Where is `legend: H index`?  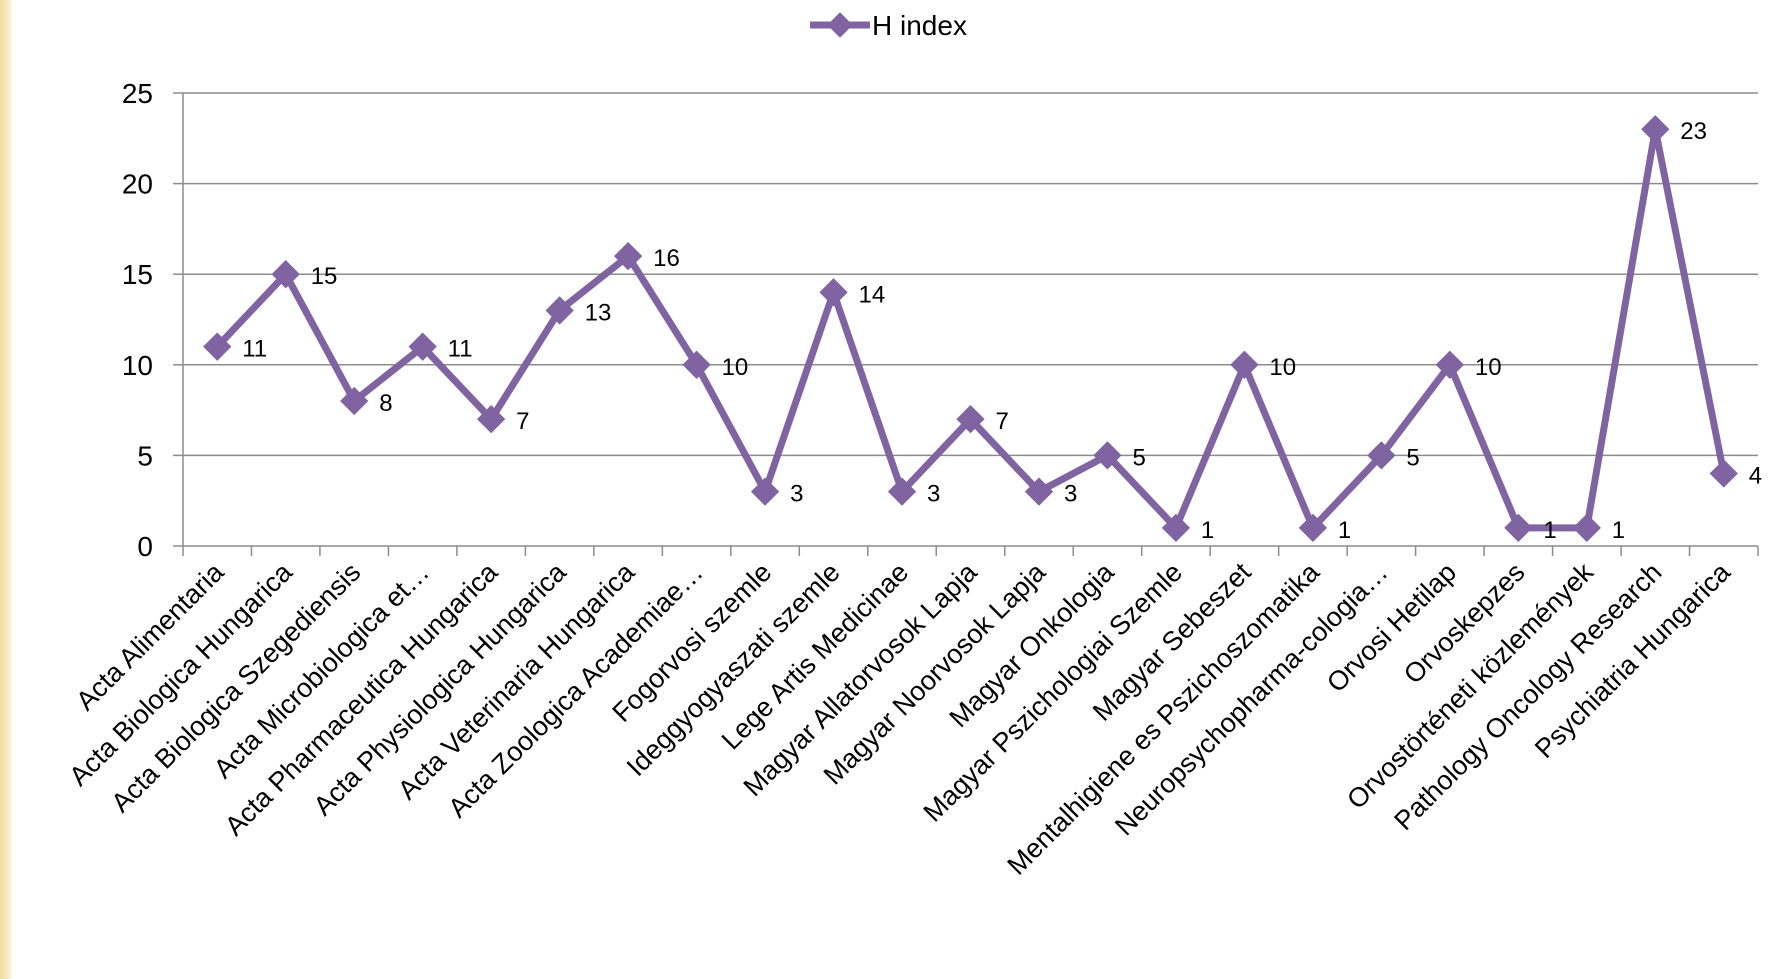
legend: H index is located at coordinates (888, 25).